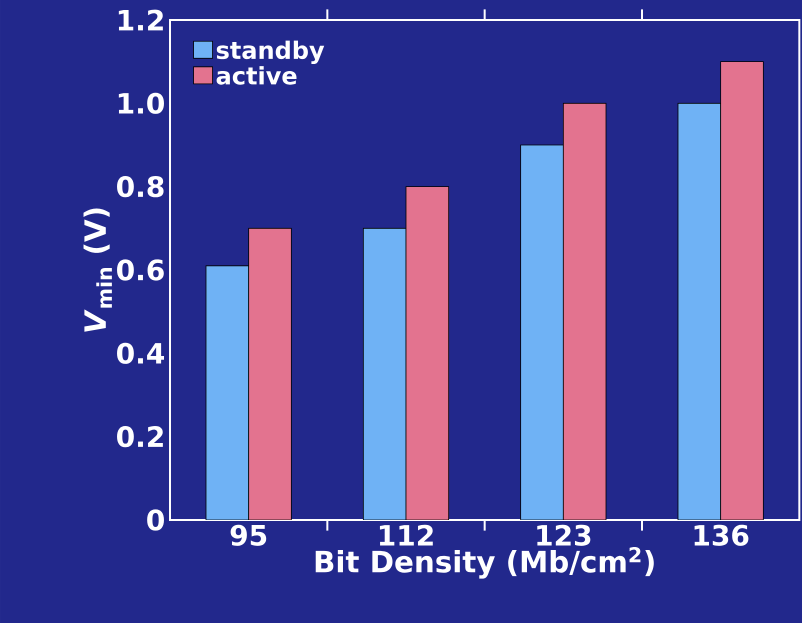 This screenshot has height=623, width=802. I want to click on legend-label: active, so click(256, 75).